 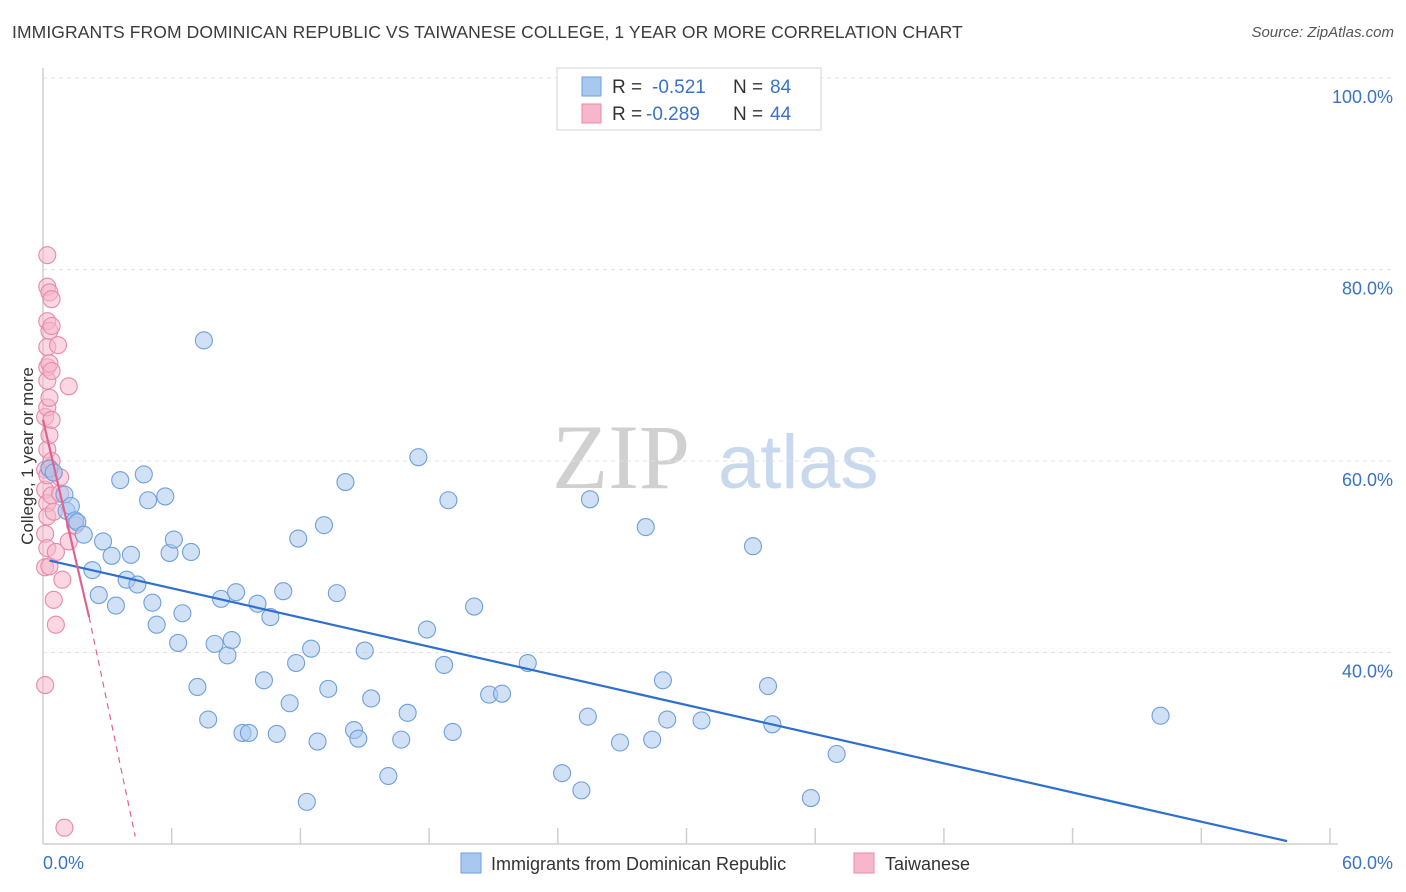 I want to click on bottom-legend-label-blue: Immigrants from Dominican Republic, so click(x=638, y=864).